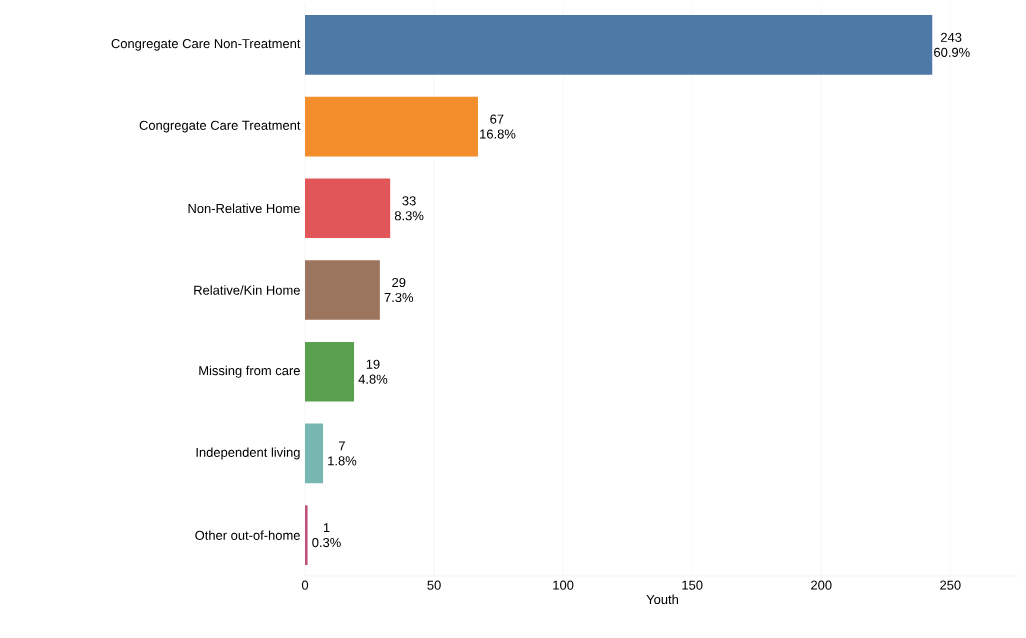 This screenshot has height=638, width=1026. Describe the element at coordinates (248, 453) in the screenshot. I see `y-tick-label: Independent living` at that location.